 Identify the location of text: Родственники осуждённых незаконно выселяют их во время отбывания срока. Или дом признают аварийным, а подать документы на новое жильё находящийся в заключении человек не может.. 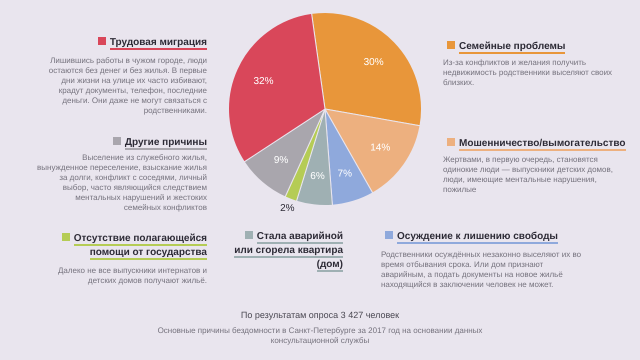
(481, 270).